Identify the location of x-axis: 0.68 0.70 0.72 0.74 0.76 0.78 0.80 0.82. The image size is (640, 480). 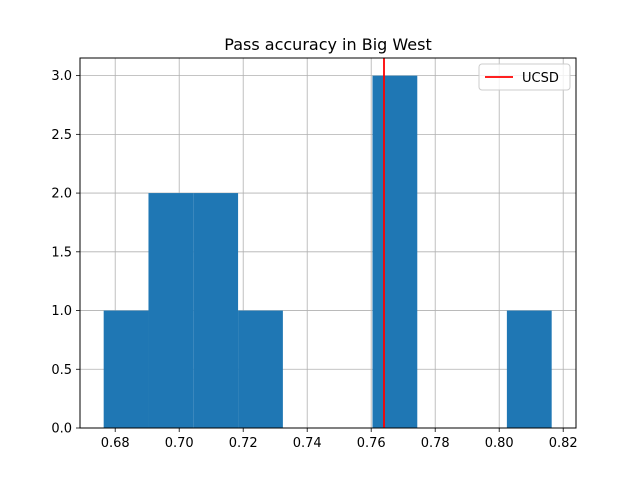
(339, 439).